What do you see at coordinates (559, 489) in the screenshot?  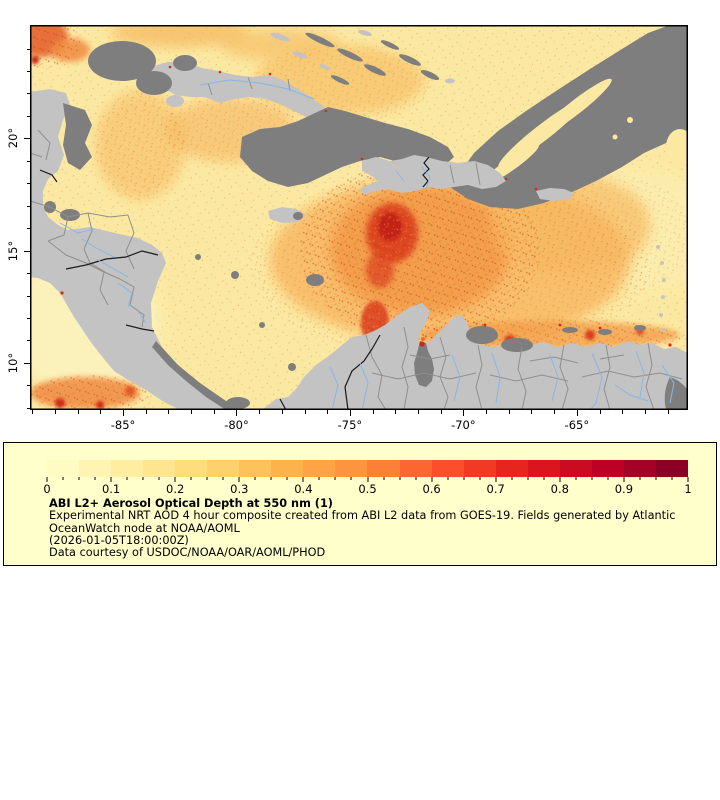 I see `colorbar-tick-label: 0.8` at bounding box center [559, 489].